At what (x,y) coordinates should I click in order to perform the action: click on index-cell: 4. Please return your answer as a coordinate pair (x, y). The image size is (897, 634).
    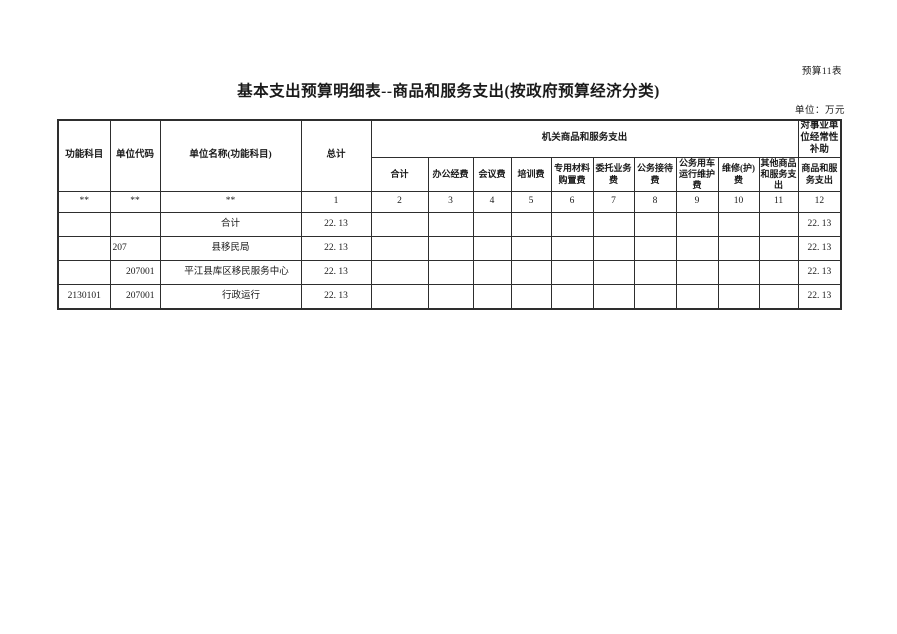
    Looking at the image, I should click on (492, 202).